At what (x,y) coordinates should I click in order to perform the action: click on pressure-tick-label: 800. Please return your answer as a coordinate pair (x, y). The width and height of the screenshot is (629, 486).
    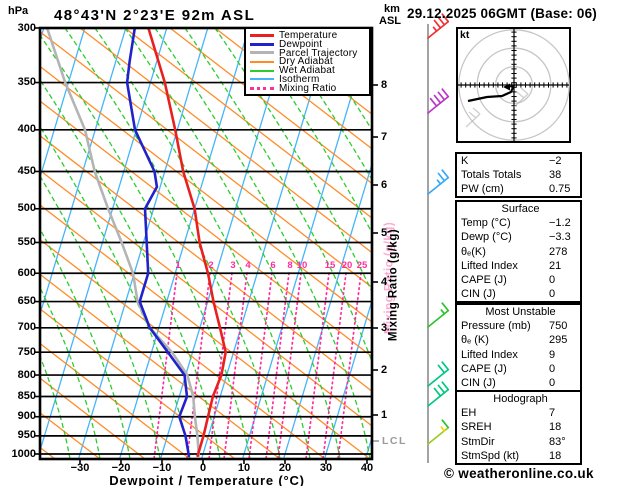
    Looking at the image, I should click on (26, 374).